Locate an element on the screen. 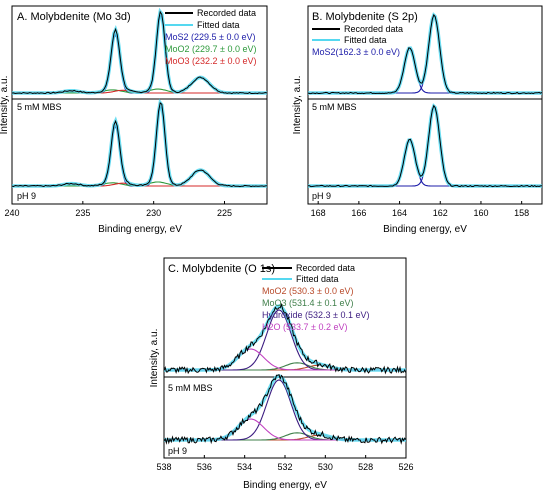 This screenshot has height=503, width=550. x-tick-label: 532 is located at coordinates (284, 467).